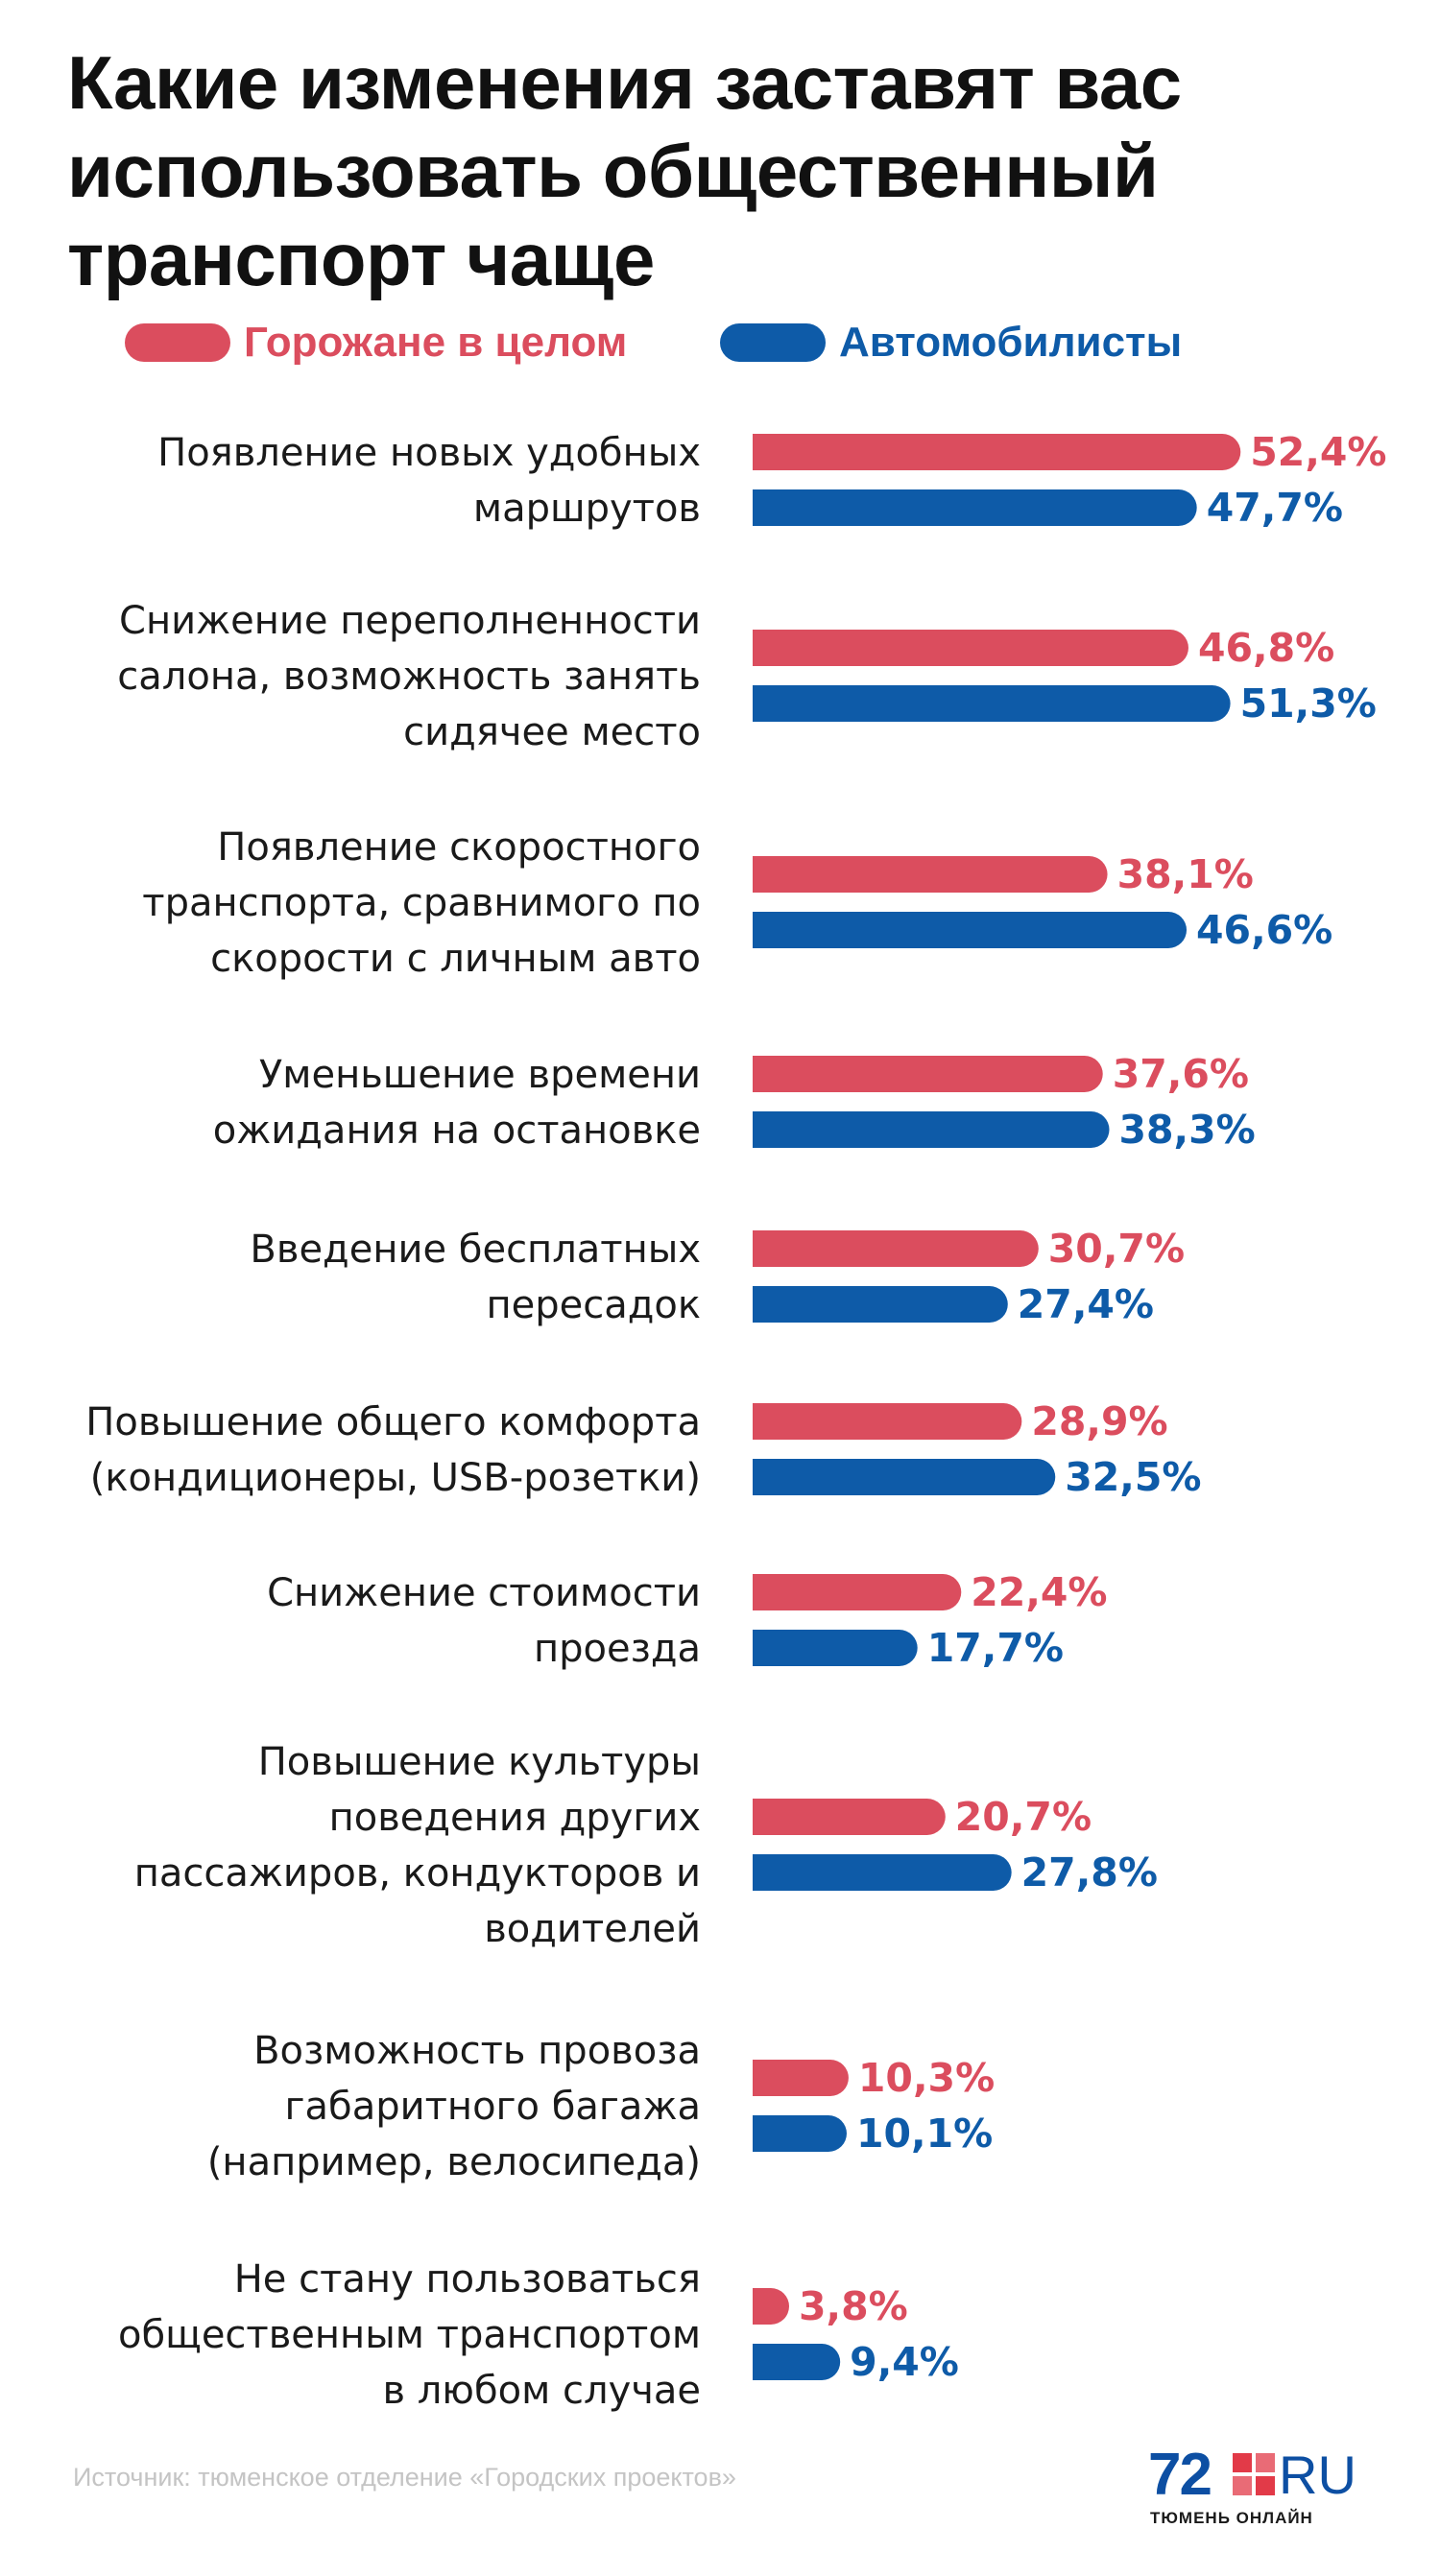 This screenshot has height=2576, width=1440. Describe the element at coordinates (429, 453) in the screenshot. I see `category-label-line: Появление новых удобных` at that location.